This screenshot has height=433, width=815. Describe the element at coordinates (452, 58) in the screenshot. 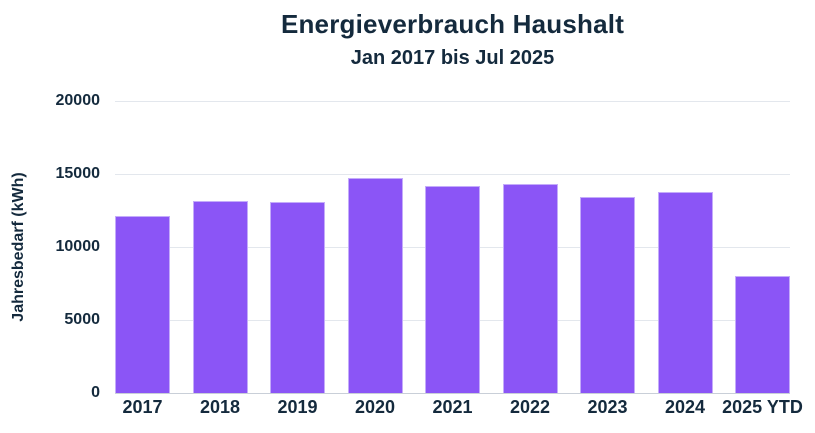

I see `chart-subtitle: Jan 2017 bis Jul 2025` at that location.